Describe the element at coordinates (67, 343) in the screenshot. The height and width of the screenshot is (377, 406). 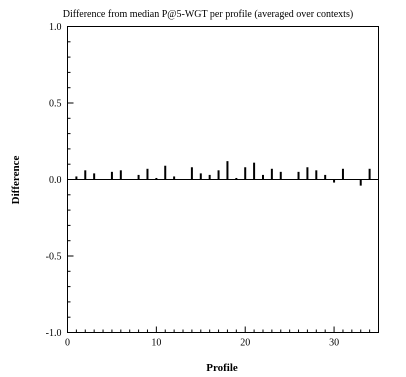
I see `x-tick-label: 0` at that location.